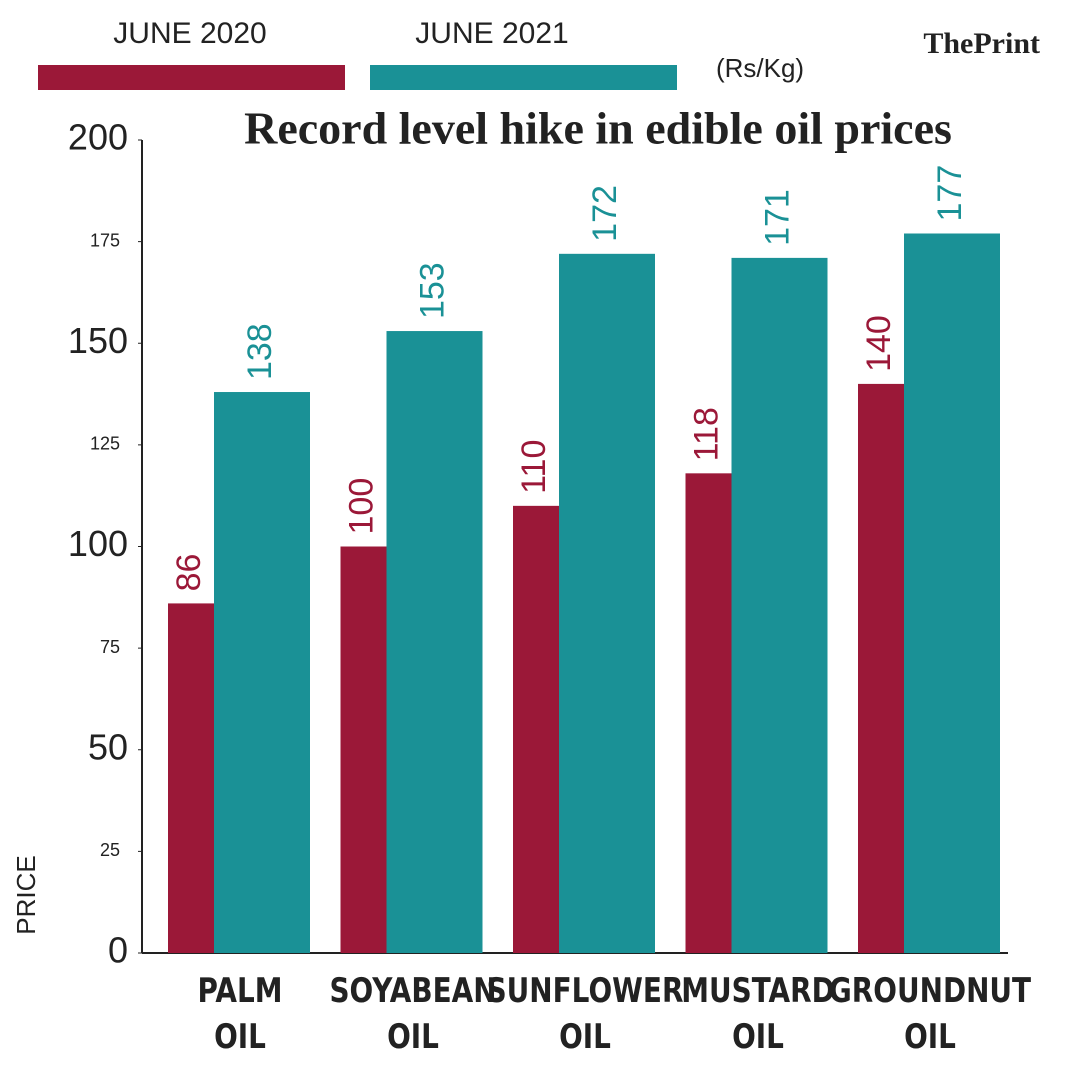 The height and width of the screenshot is (1080, 1080). I want to click on y-tick-label: 200, so click(98, 137).